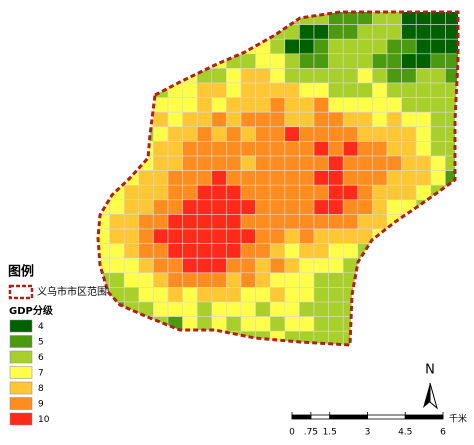 The image size is (474, 445). Describe the element at coordinates (44, 420) in the screenshot. I see `legend-label: 10` at that location.